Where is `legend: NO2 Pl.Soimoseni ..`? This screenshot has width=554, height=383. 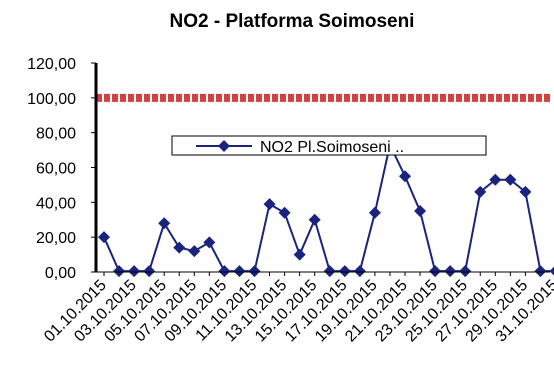
legend: NO2 Pl.Soimoseni .. is located at coordinates (329, 145).